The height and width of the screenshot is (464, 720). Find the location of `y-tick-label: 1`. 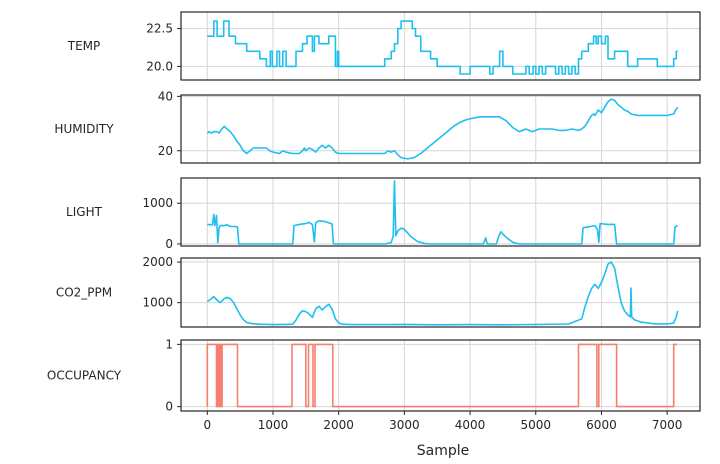

y-tick-label: 1 is located at coordinates (169, 344).